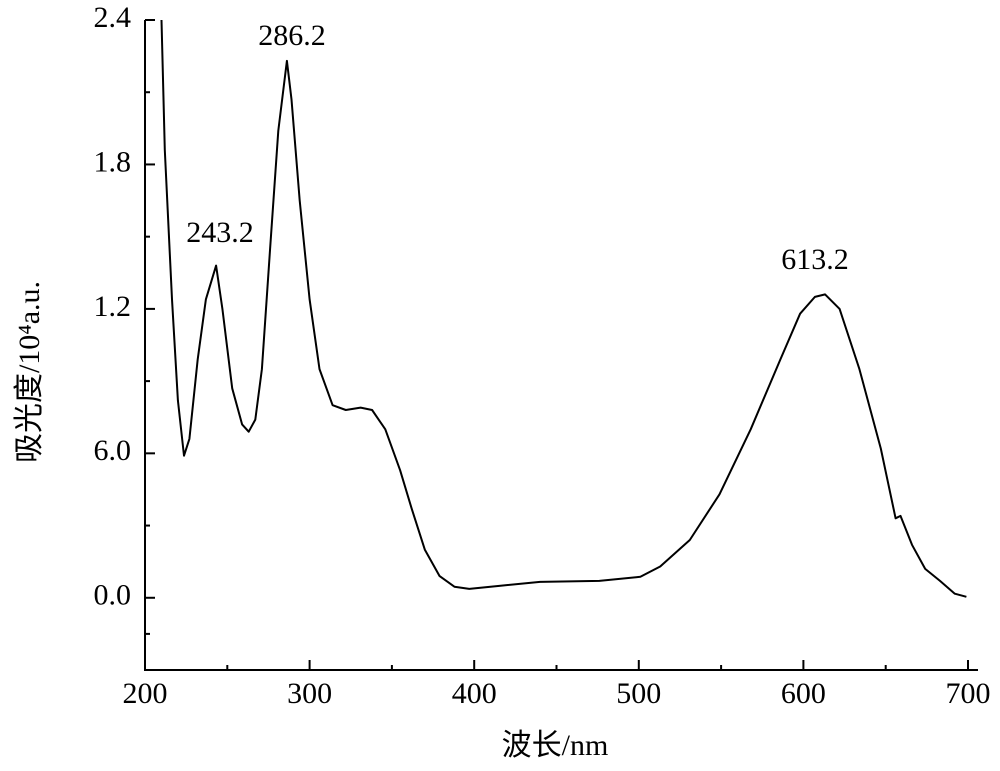  What do you see at coordinates (815, 259) in the screenshot?
I see `peak-annotation: 613.2` at bounding box center [815, 259].